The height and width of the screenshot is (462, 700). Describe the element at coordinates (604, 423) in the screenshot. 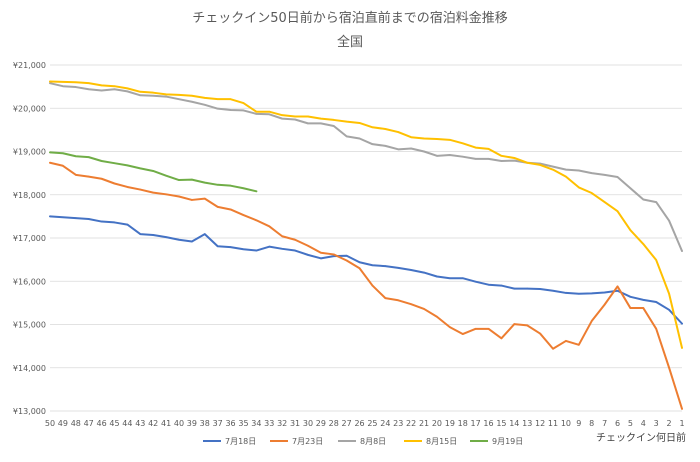

I see `x-tick-label: 7` at that location.